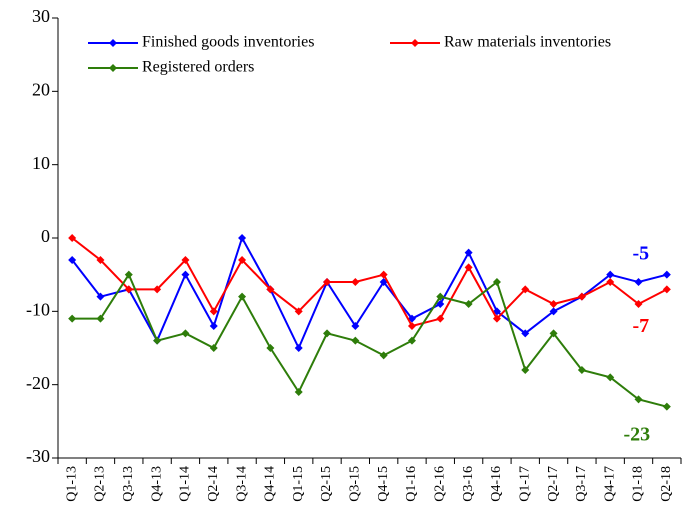 This screenshot has height=530, width=692. I want to click on x-tick-label: Q4-16, so click(496, 484).